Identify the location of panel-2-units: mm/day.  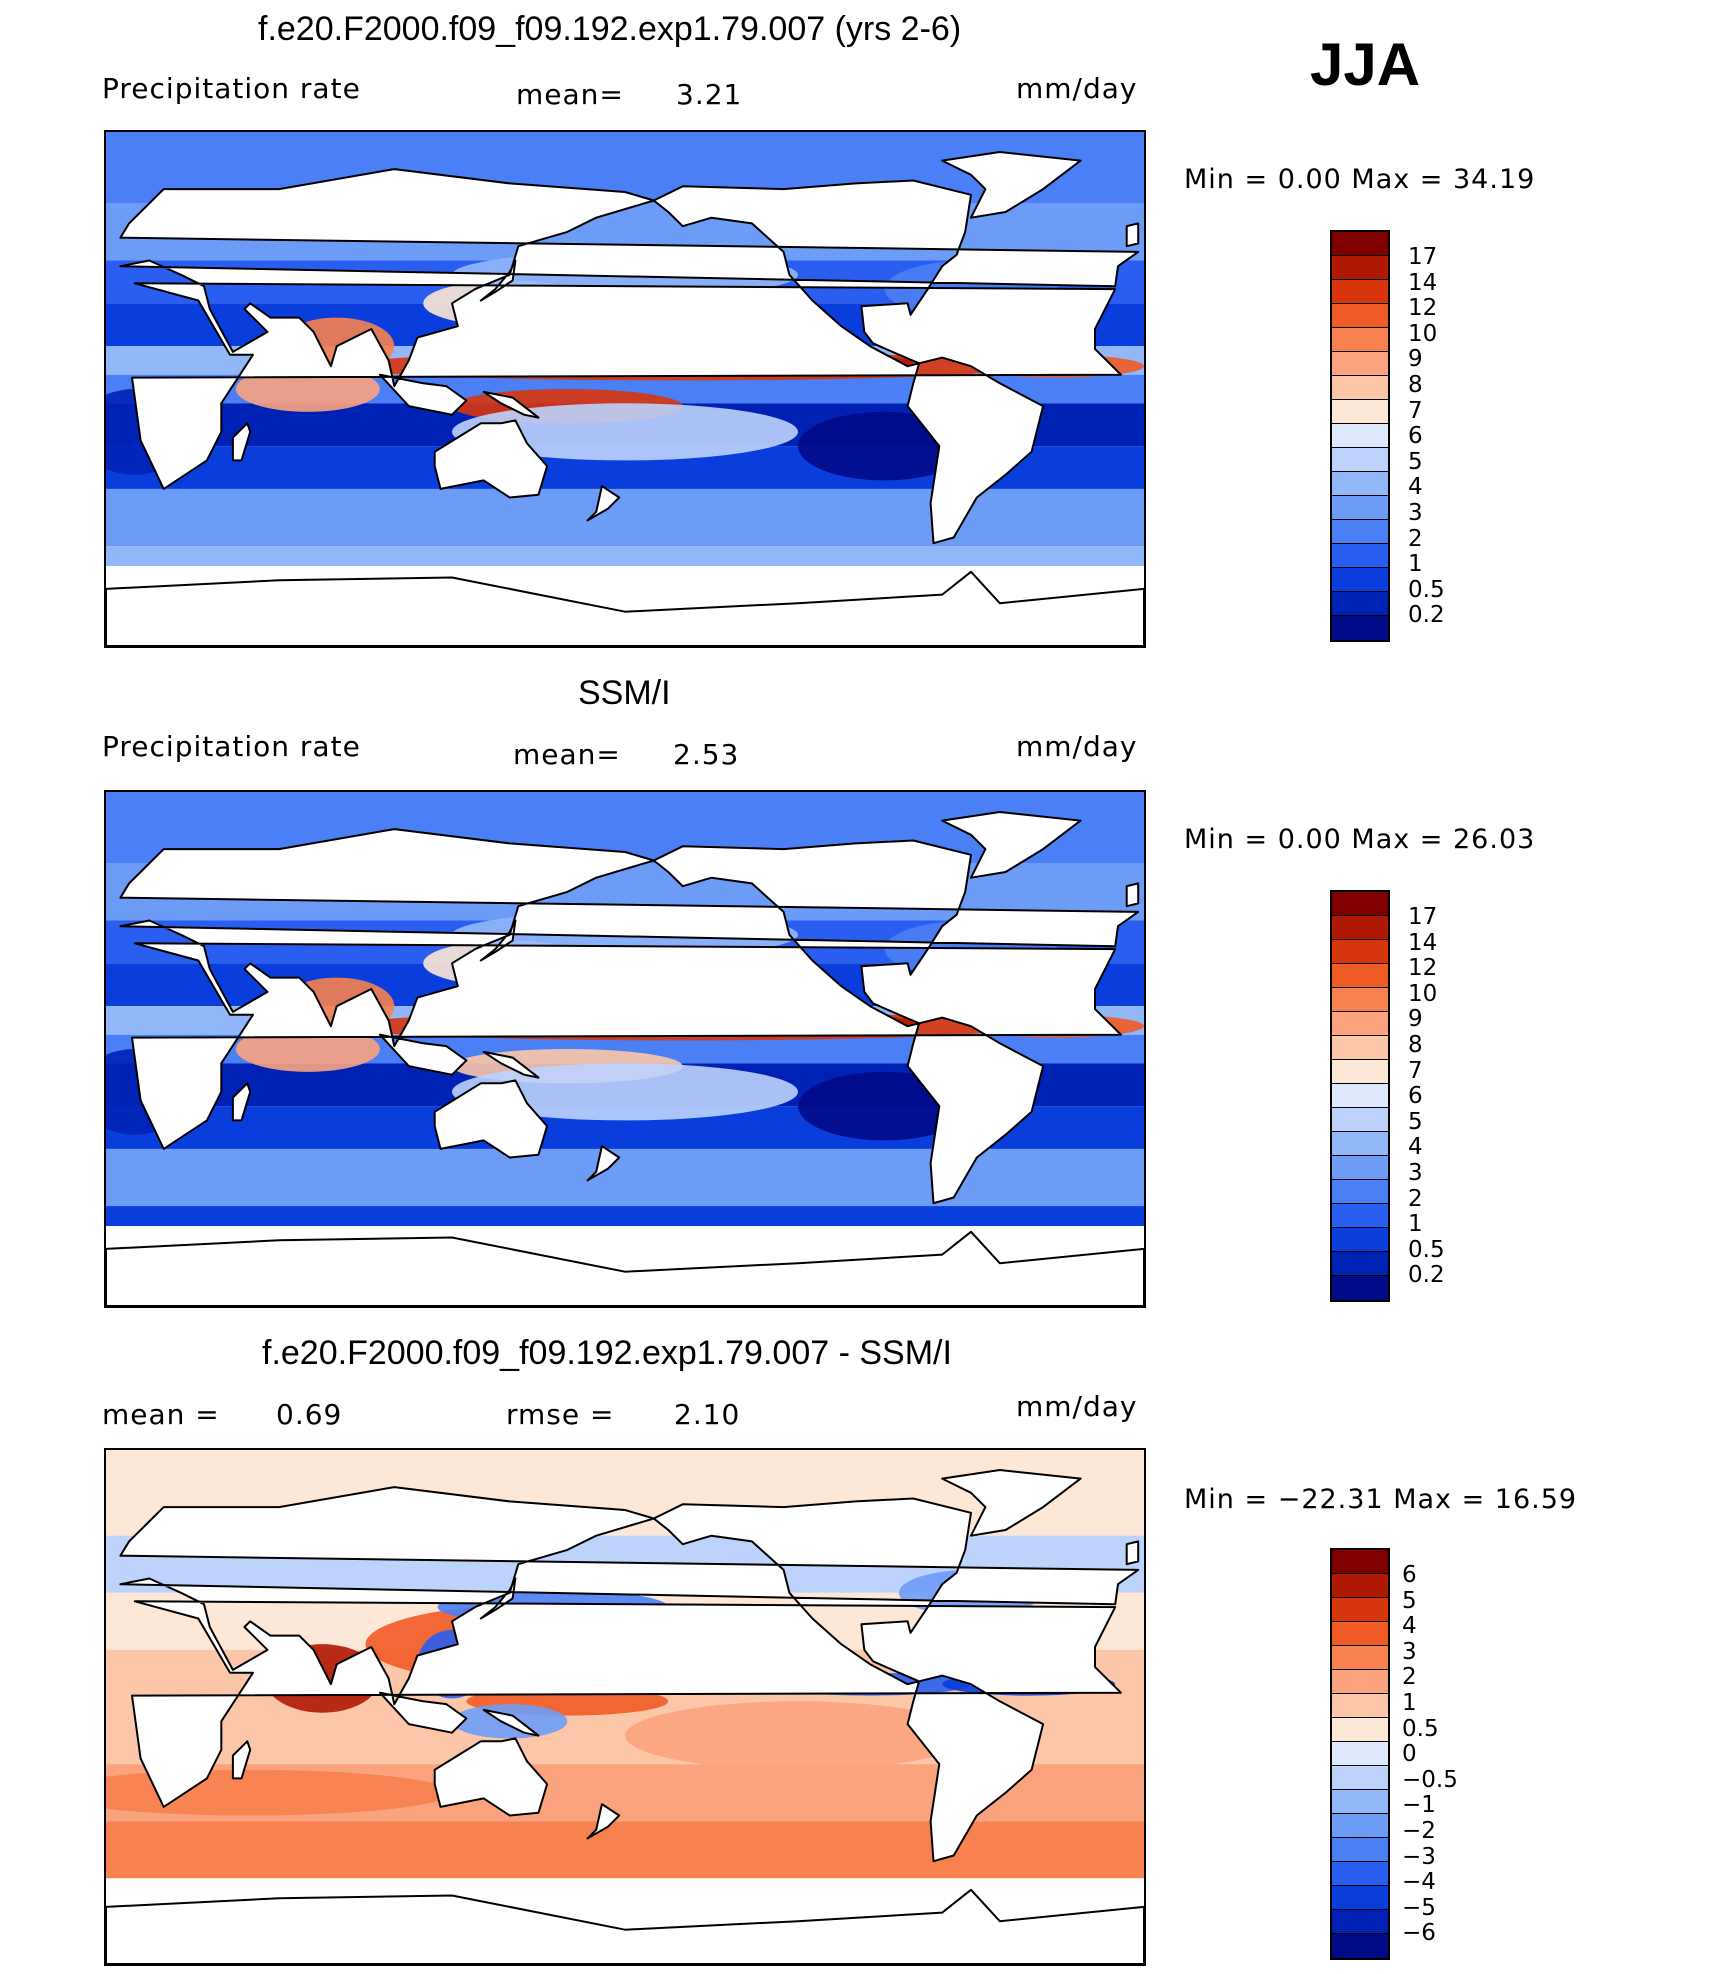
(1077, 746).